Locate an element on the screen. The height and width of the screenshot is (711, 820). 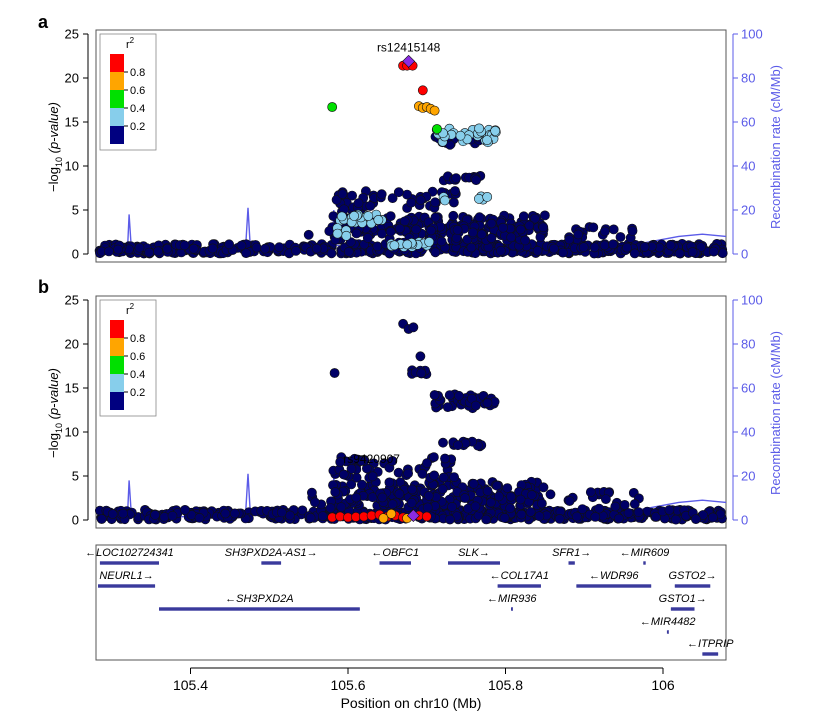
gene-label: NEURL1→ is located at coordinates (126, 576).